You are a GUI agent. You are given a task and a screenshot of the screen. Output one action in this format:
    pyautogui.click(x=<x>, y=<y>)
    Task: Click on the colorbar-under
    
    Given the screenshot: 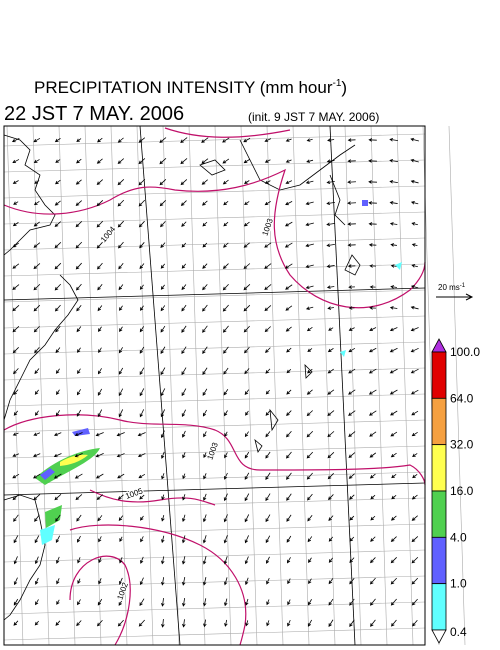 What is the action you would take?
    pyautogui.click(x=439, y=636)
    